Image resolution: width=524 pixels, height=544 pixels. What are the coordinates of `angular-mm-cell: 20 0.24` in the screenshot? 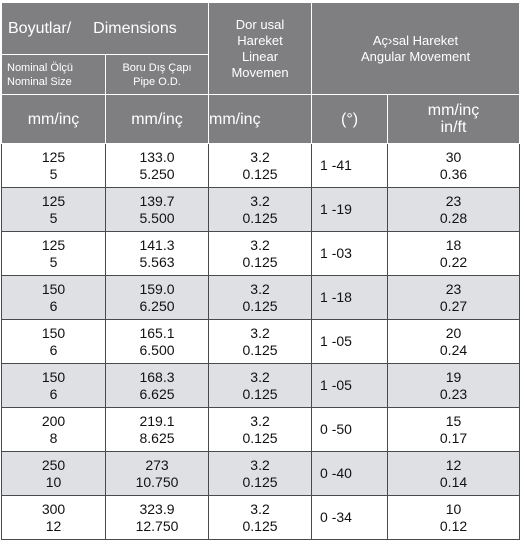 It's located at (454, 341).